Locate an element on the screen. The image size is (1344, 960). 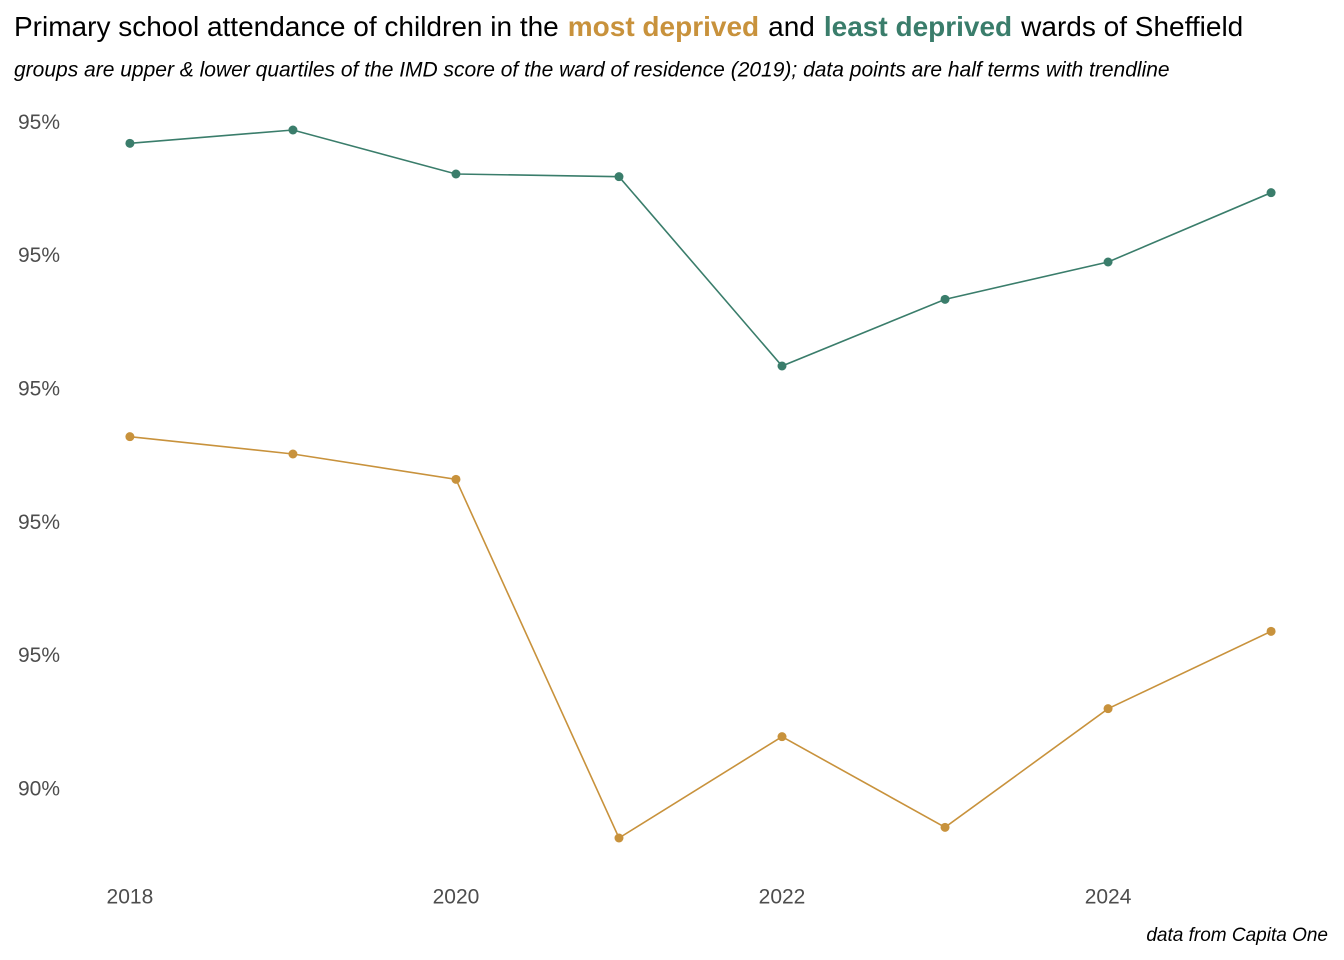
x-tick-label: 2018 is located at coordinates (130, 897).